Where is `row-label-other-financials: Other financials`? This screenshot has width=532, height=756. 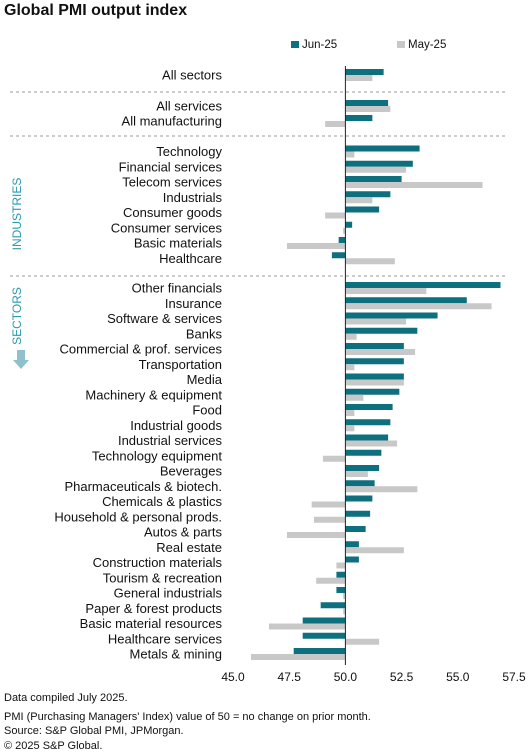
row-label-other-financials: Other financials is located at coordinates (177, 288).